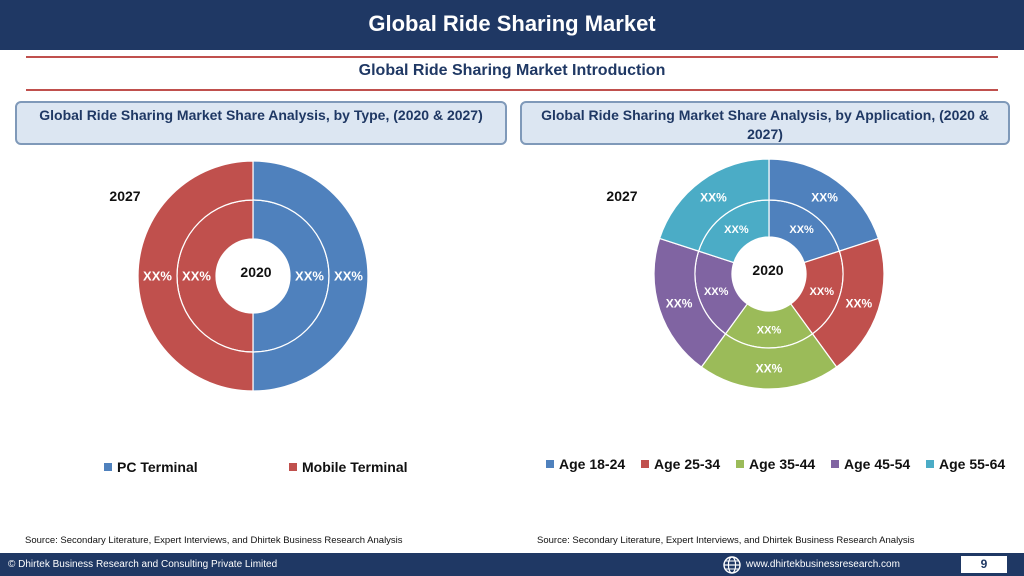  What do you see at coordinates (512, 90) in the screenshot?
I see `bottom-divider` at bounding box center [512, 90].